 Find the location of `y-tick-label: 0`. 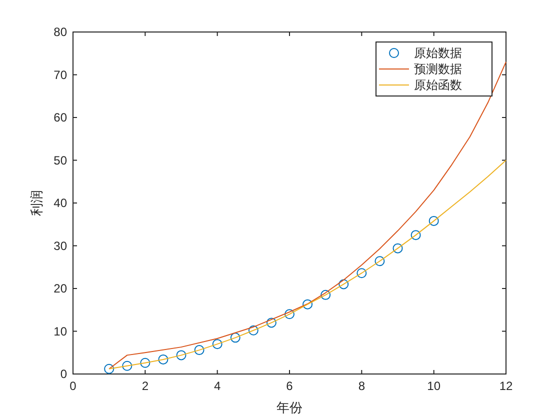

y-tick-label: 0 is located at coordinates (64, 374).